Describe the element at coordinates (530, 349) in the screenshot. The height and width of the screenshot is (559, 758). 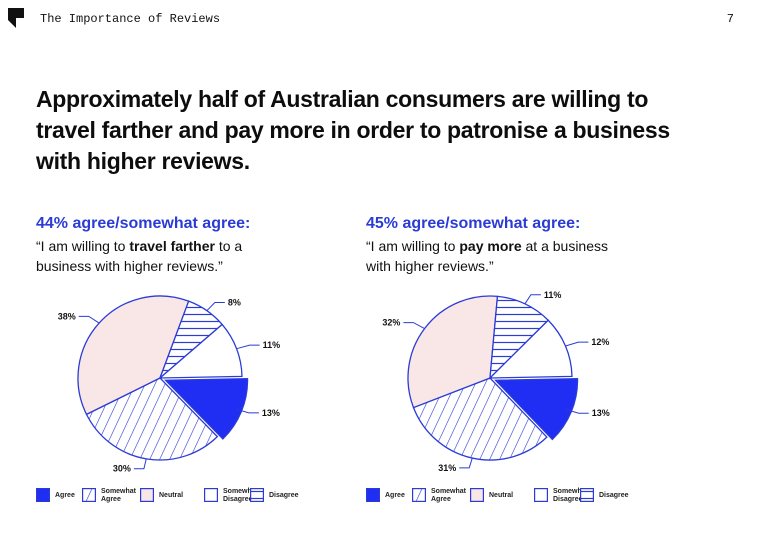
I see `pie-slice-somewhat-disagree` at that location.